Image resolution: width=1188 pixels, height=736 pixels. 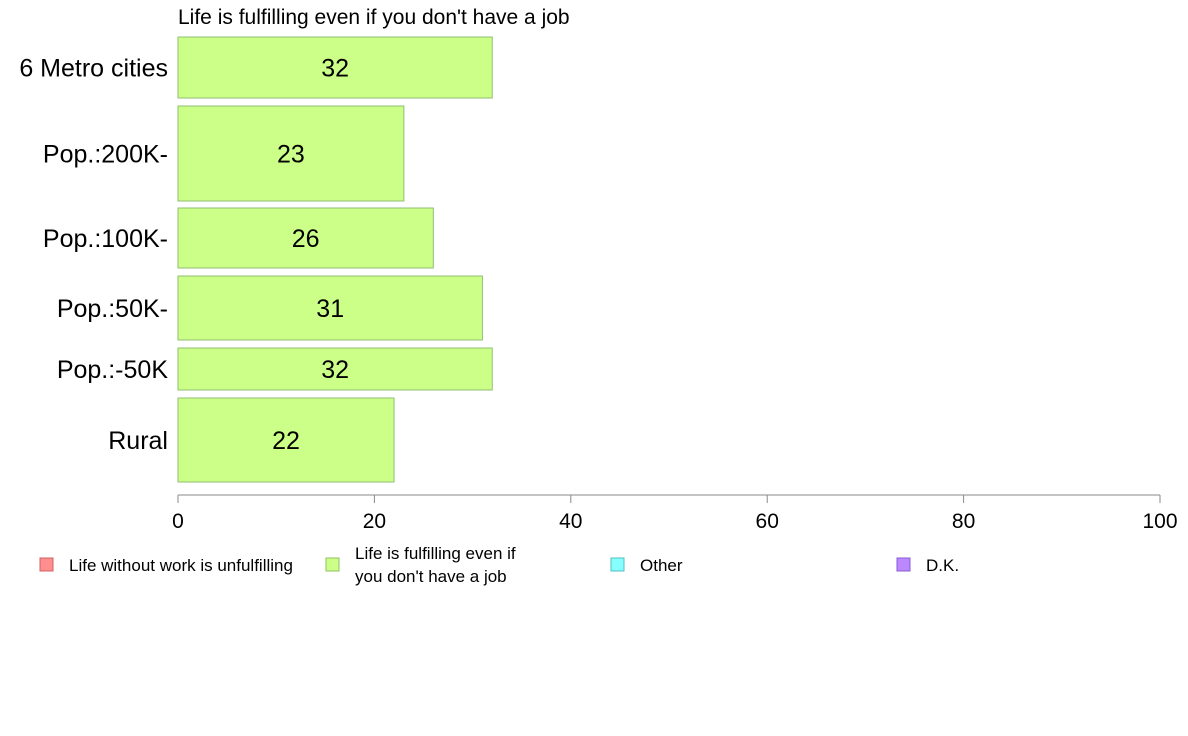 What do you see at coordinates (675, 513) in the screenshot?
I see `x-axis: 0 20 40 60 80 100` at bounding box center [675, 513].